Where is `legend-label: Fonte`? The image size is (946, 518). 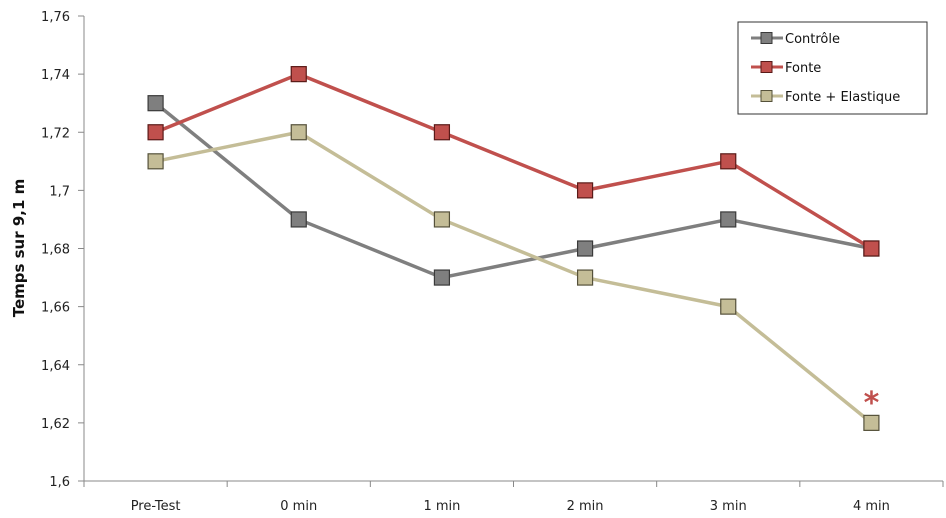 legend-label: Fonte is located at coordinates (803, 68).